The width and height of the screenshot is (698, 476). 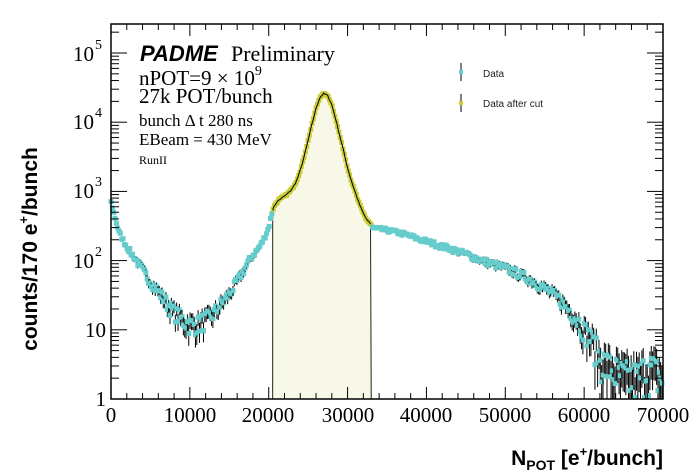 I want to click on legend-label: Data after cut, so click(x=513, y=104).